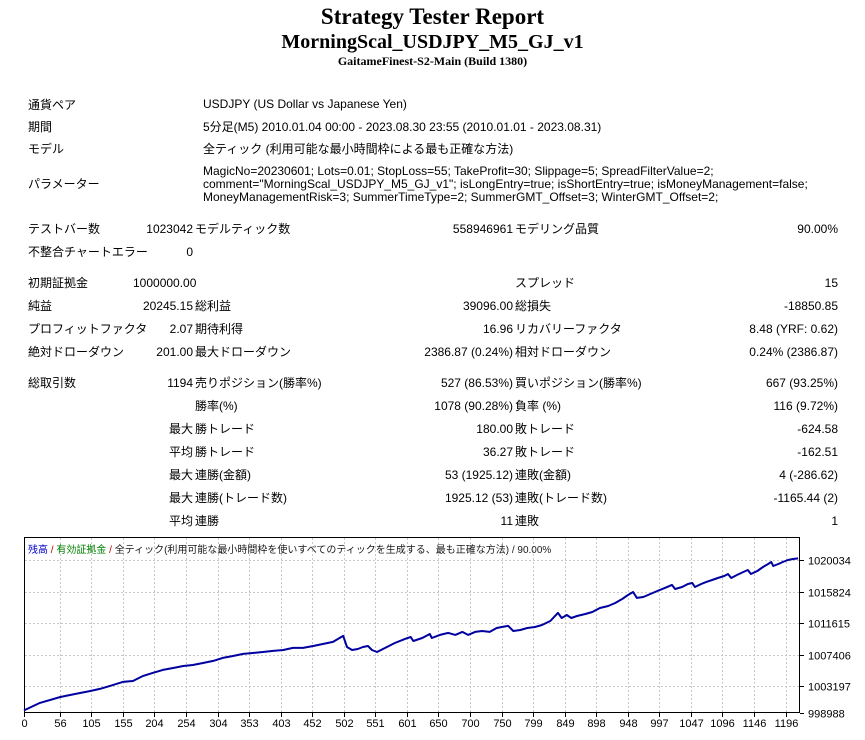 This screenshot has height=740, width=865. What do you see at coordinates (169, 228) in the screenshot?
I see `stat-value: 1023042` at bounding box center [169, 228].